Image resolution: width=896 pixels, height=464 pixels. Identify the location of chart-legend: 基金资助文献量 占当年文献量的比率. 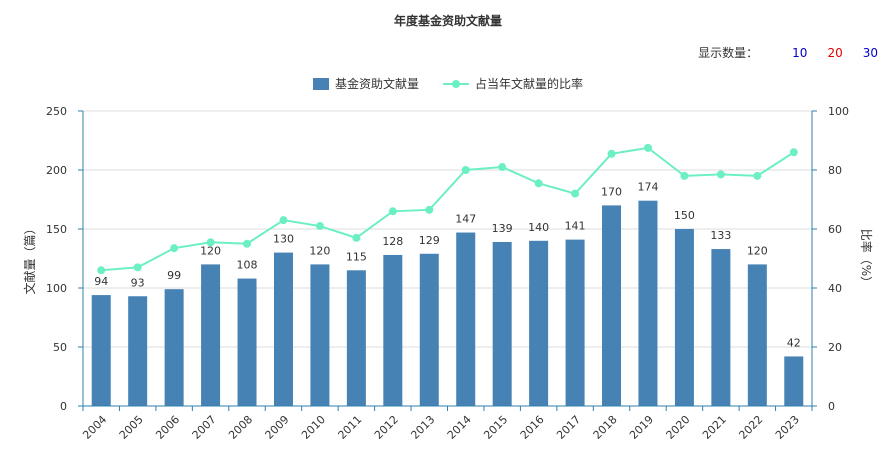
(448, 83).